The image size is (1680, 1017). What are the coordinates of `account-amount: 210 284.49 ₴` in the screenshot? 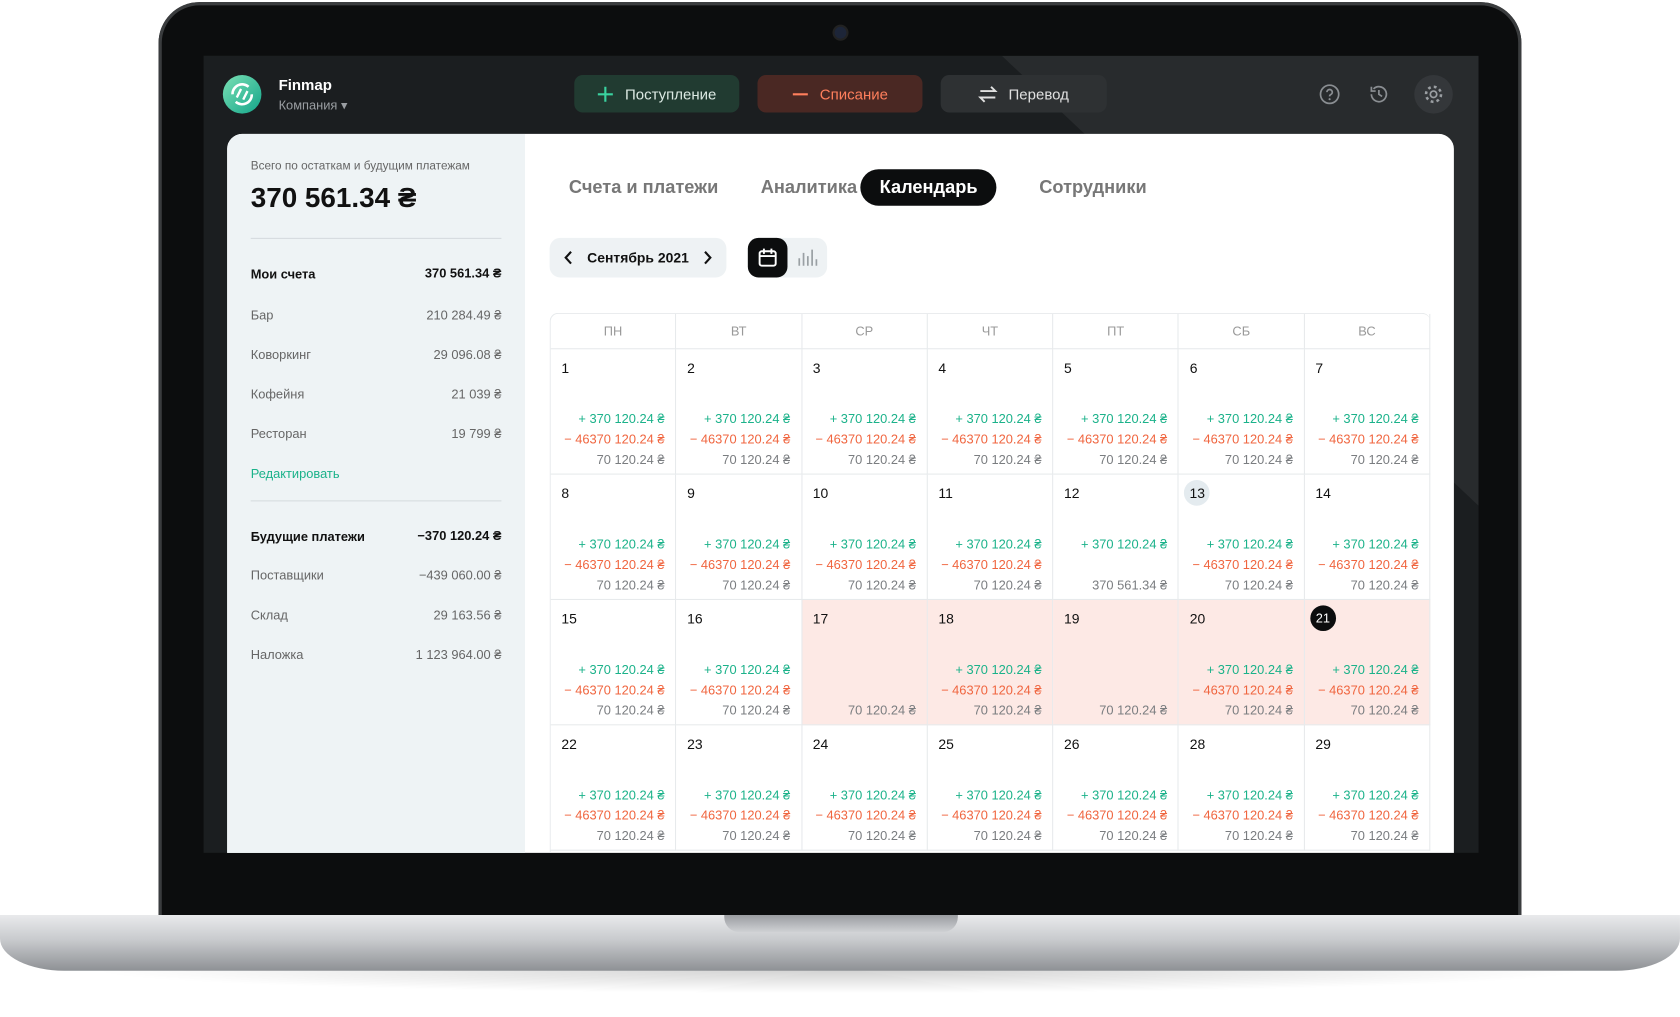 It's located at (464, 315).